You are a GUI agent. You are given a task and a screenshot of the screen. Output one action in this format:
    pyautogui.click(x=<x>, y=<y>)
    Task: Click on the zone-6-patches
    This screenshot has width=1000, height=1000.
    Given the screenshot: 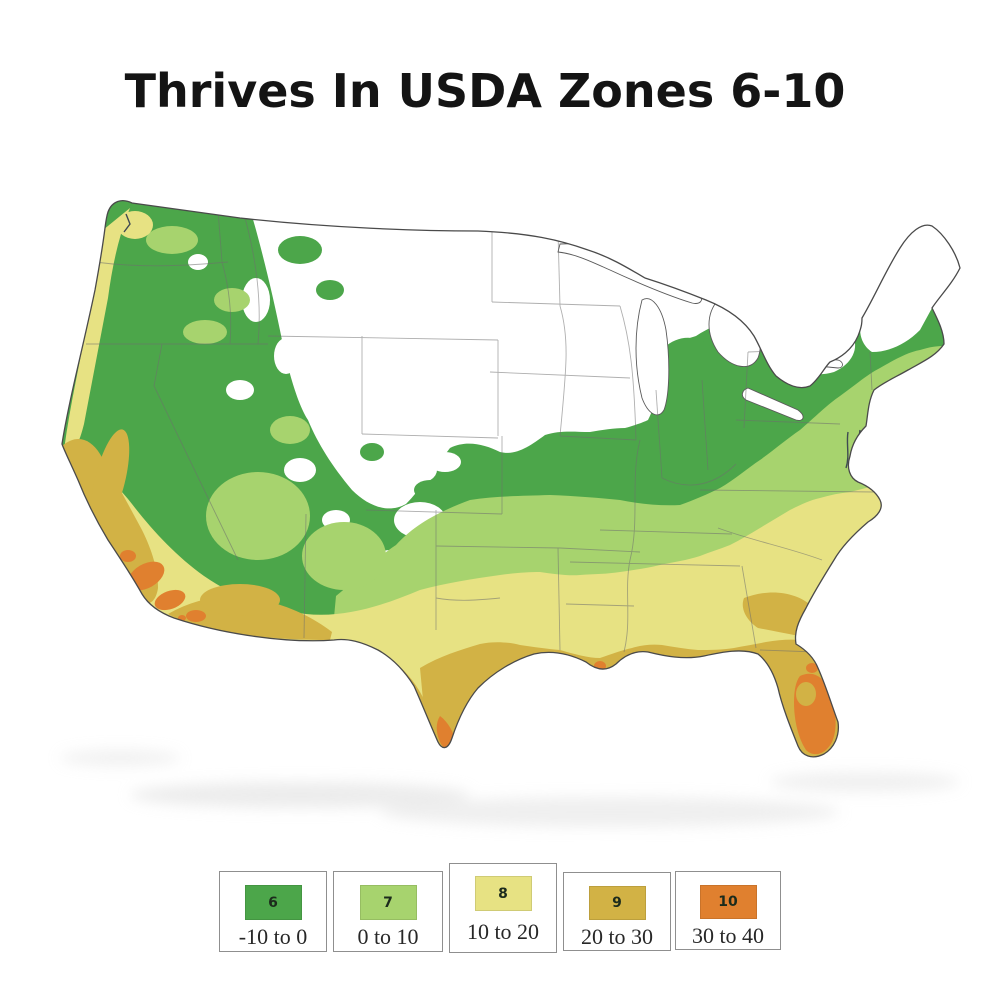 What is the action you would take?
    pyautogui.click(x=517, y=368)
    